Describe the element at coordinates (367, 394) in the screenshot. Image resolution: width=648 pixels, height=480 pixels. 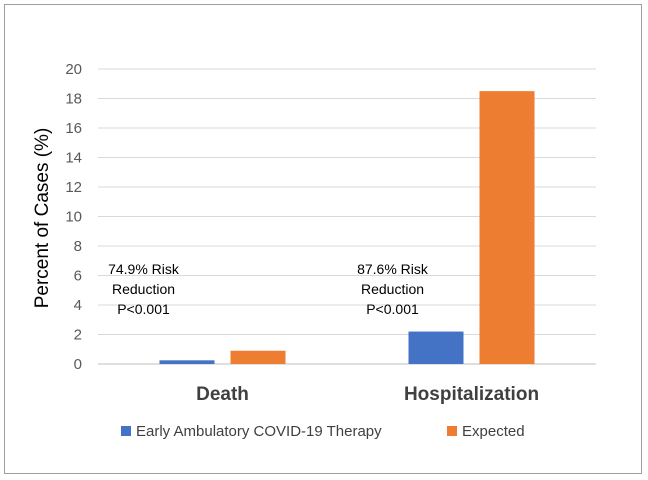
I see `x-axis-categories: Death Hospitalization` at that location.